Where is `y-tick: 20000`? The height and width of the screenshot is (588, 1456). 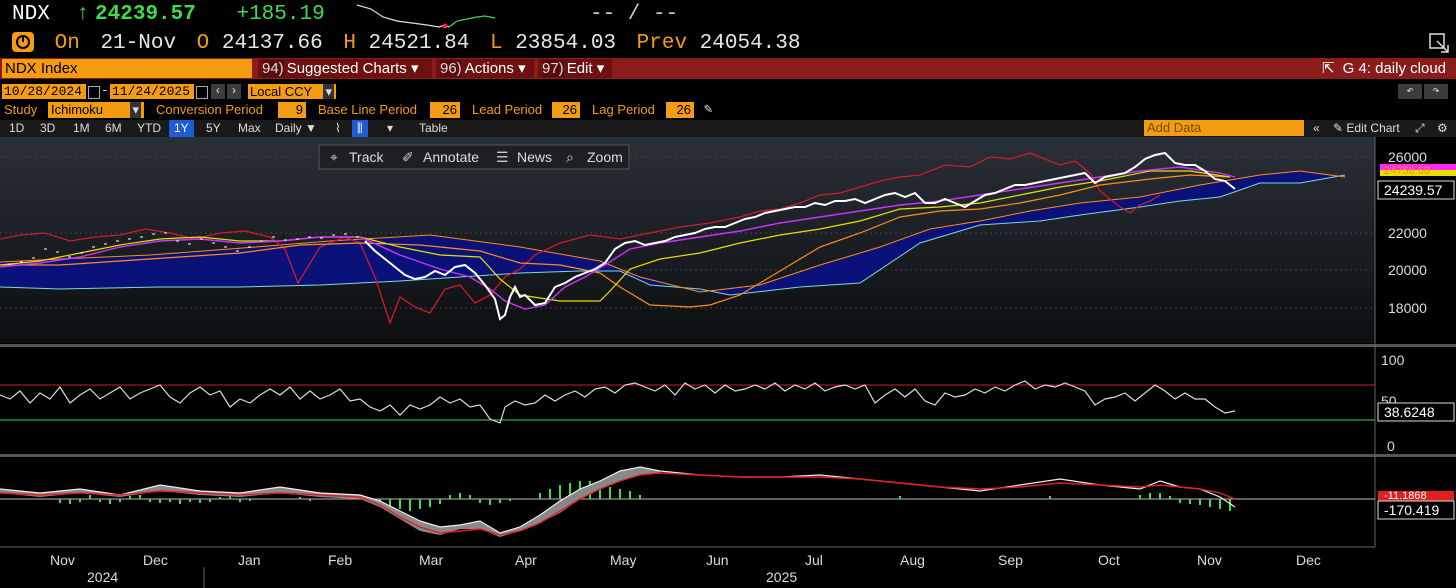 y-tick: 20000 is located at coordinates (1407, 270).